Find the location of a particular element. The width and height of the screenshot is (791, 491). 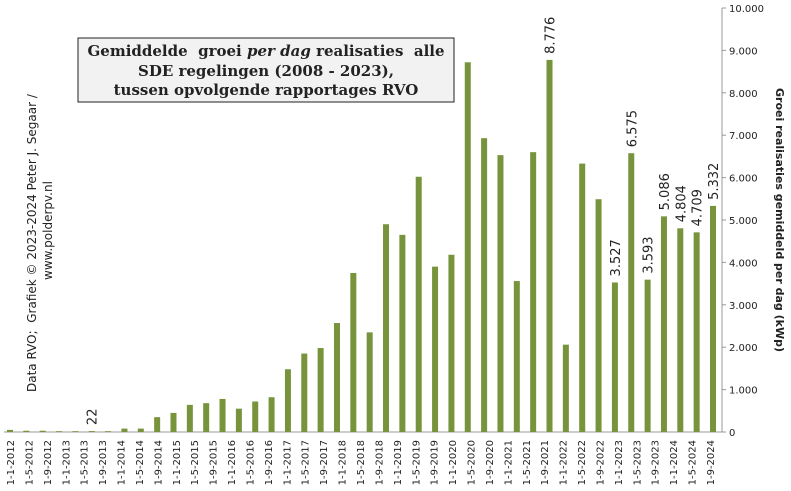

x-tick-label: 1-5-2020 is located at coordinates (472, 462).